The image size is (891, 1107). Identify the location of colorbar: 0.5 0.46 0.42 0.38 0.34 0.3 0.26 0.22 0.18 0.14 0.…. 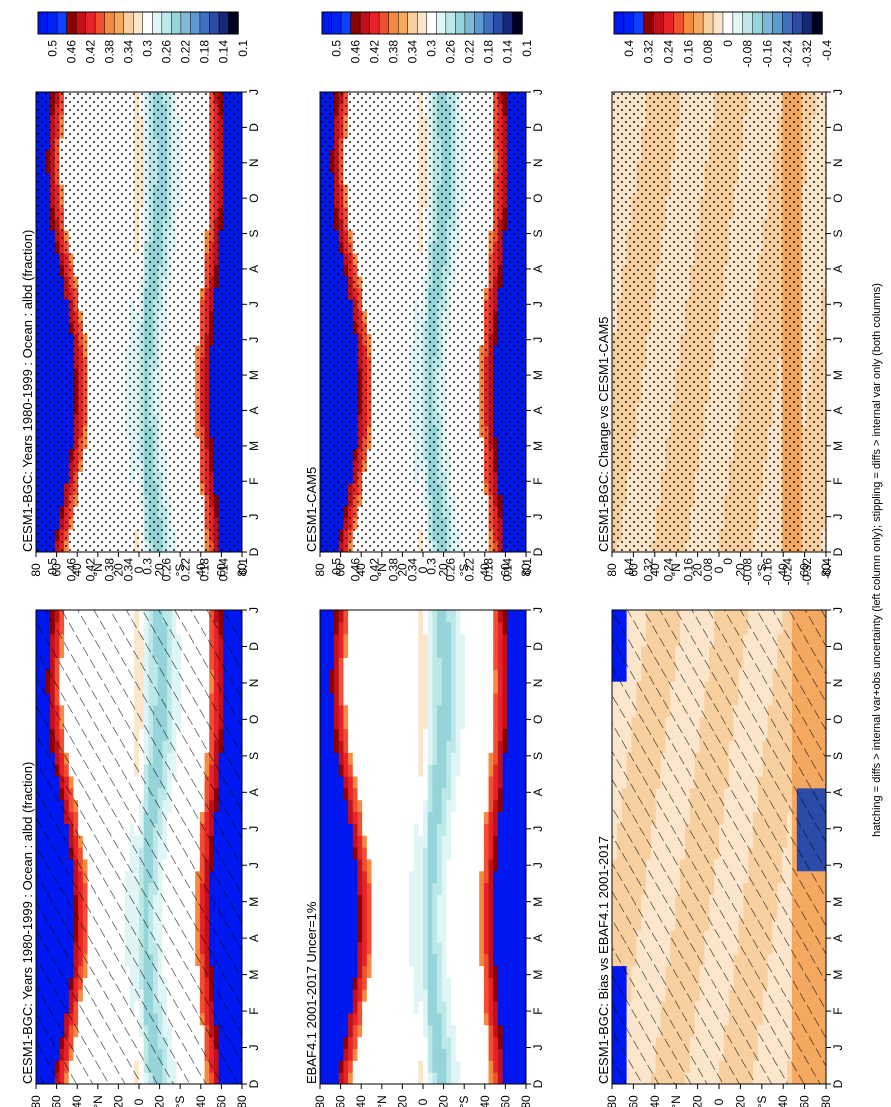
(427, 37).